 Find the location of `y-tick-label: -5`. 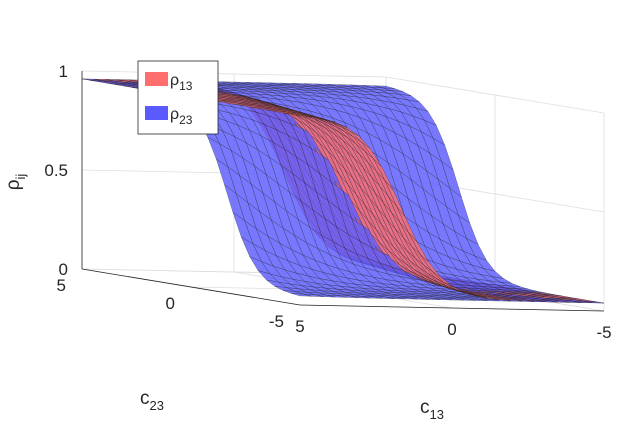

y-tick-label: -5 is located at coordinates (276, 321).